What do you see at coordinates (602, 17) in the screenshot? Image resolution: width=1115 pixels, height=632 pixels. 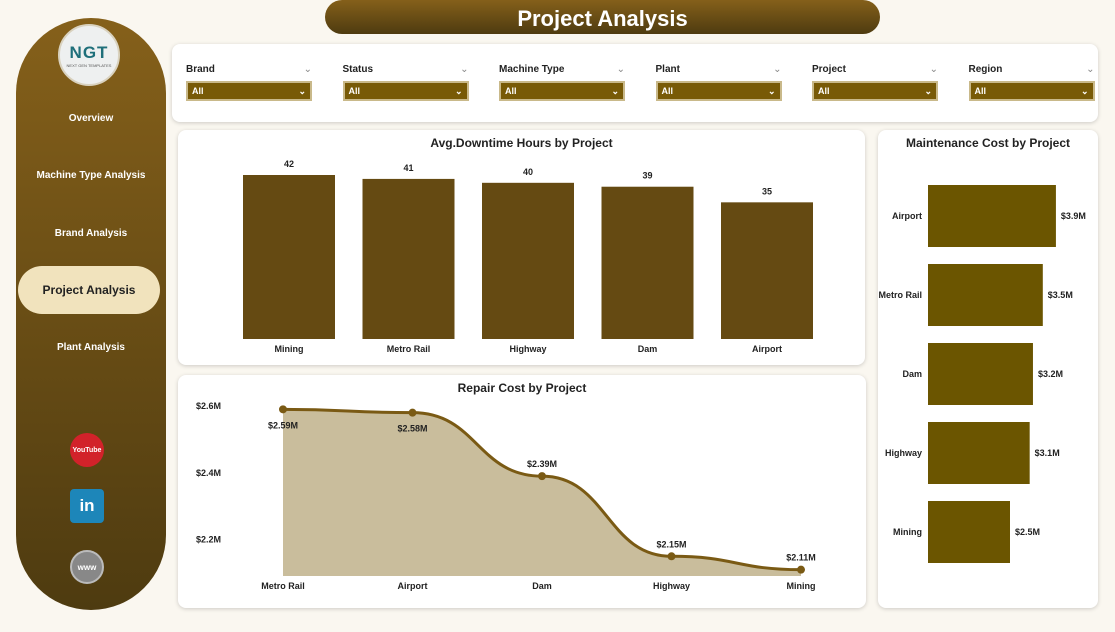 I see `page-title: Project Analysis` at bounding box center [602, 17].